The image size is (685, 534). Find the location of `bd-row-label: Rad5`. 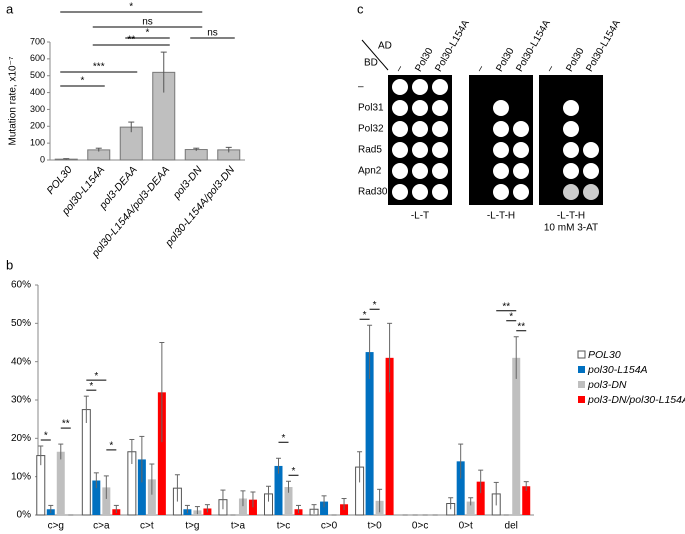

bd-row-label: Rad5 is located at coordinates (370, 150).